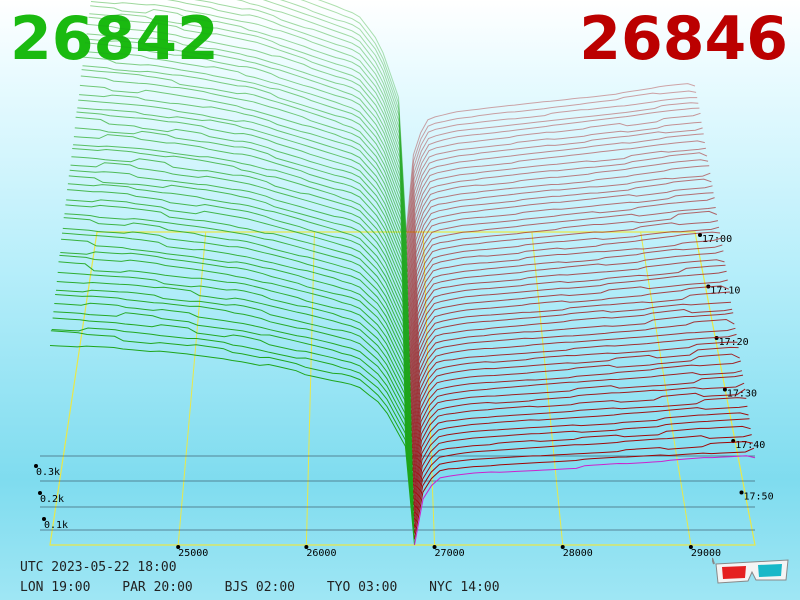 The image size is (800, 600). Describe the element at coordinates (683, 39) in the screenshot. I see `ask-price: 26846` at that location.